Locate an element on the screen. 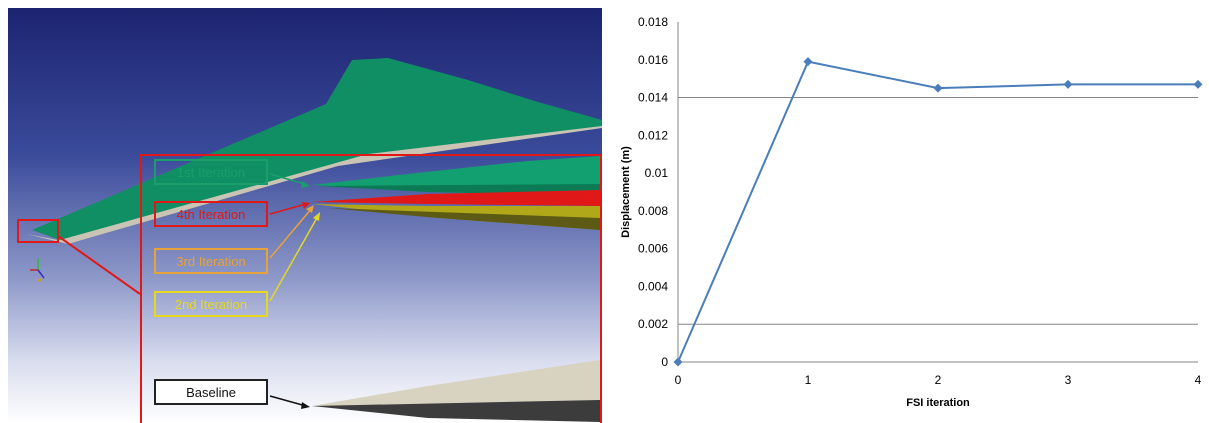  fourth-iteration-surface is located at coordinates (456, 198).